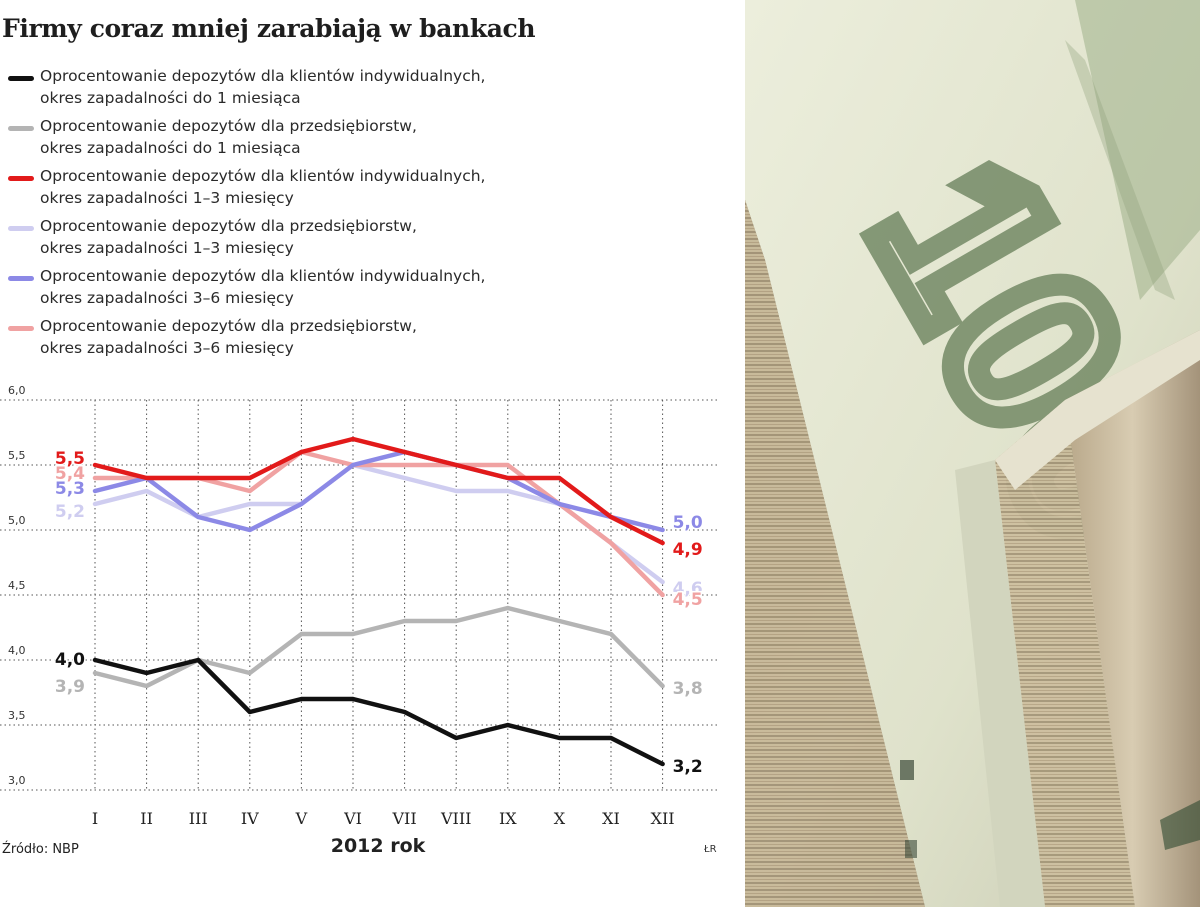  I want to click on x-axis-label: 2012 rok, so click(378, 846).